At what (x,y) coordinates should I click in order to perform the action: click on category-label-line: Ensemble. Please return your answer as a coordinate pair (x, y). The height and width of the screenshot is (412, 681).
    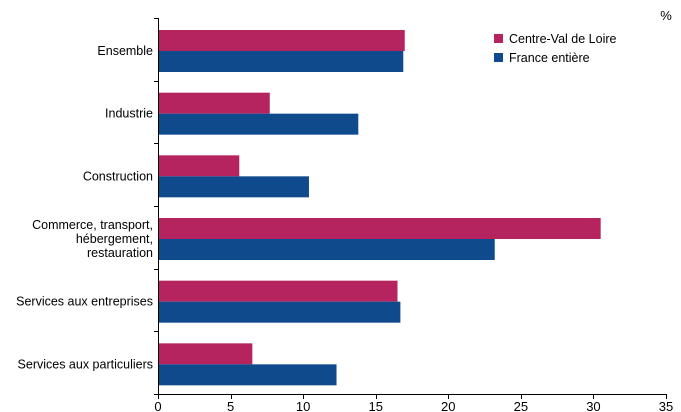
    Looking at the image, I should click on (125, 51).